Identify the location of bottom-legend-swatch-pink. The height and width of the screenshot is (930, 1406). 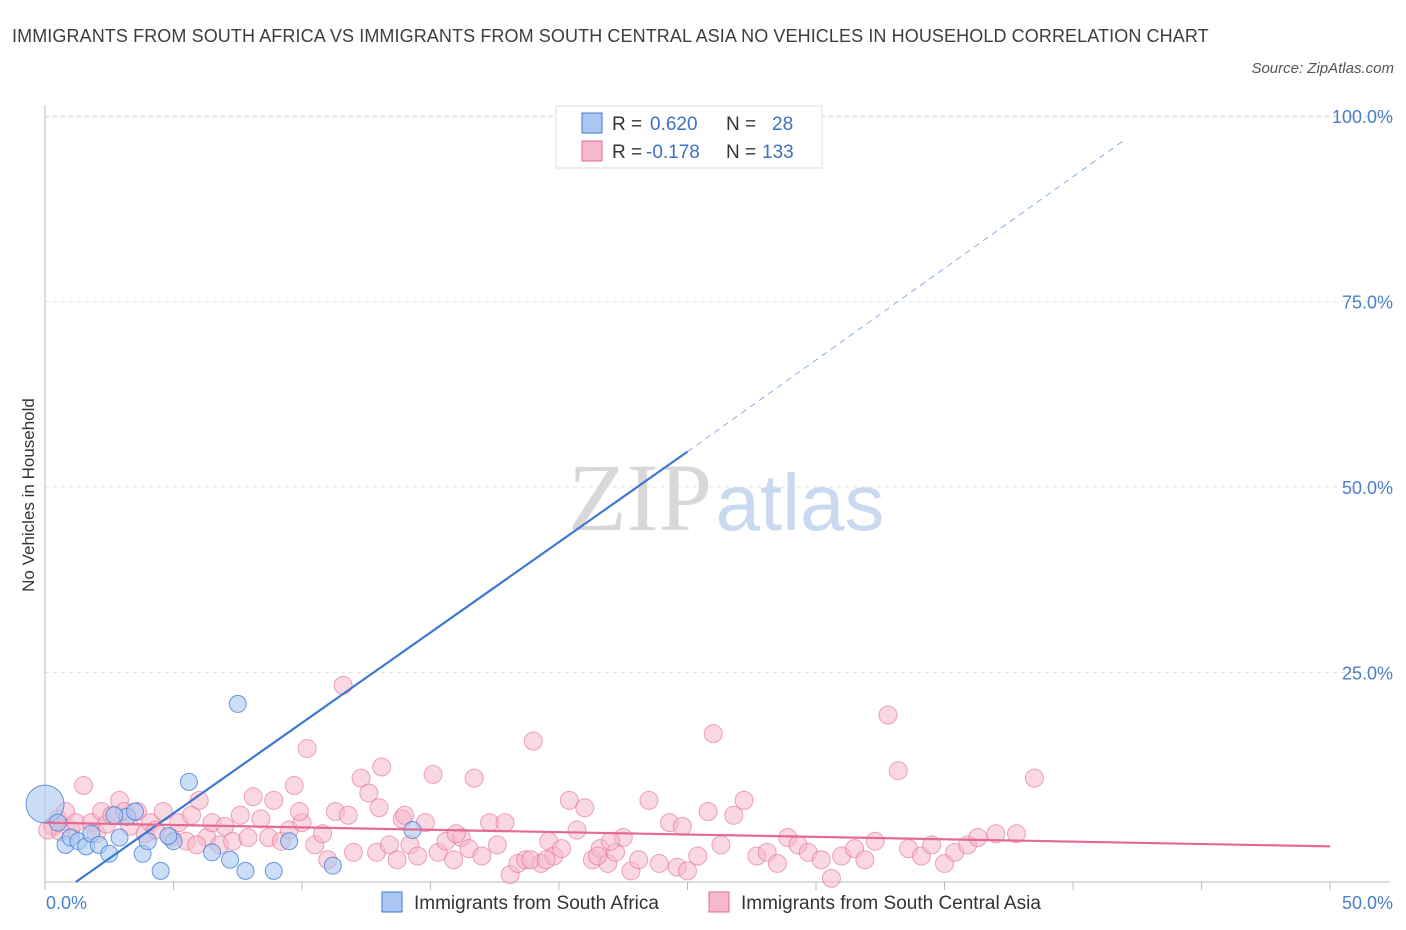
(719, 902).